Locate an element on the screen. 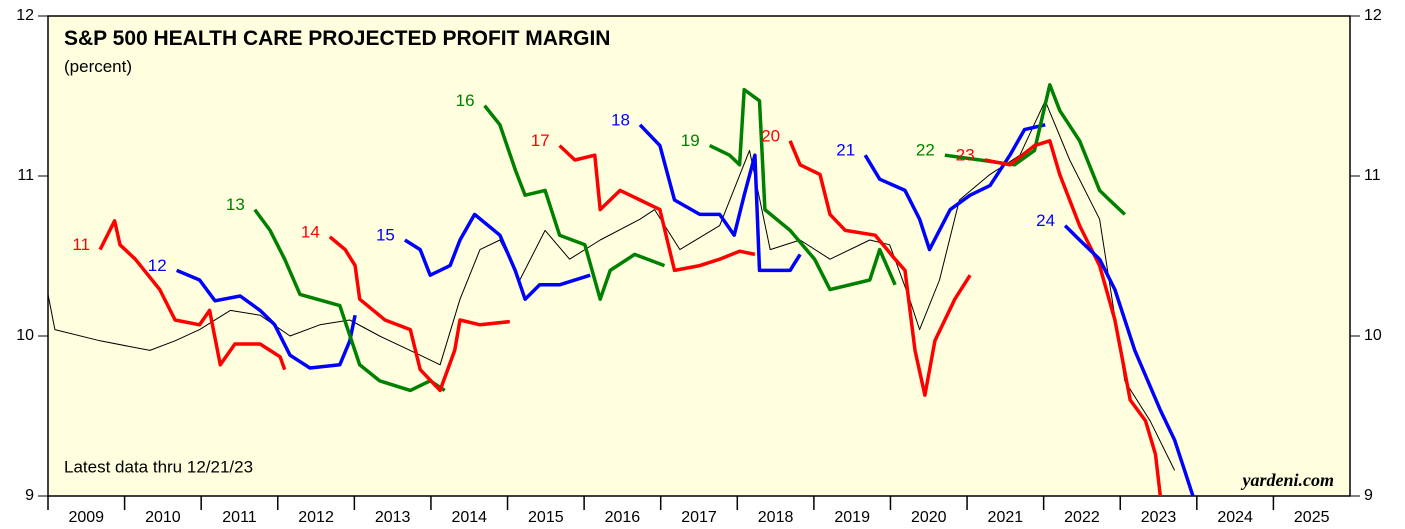 The width and height of the screenshot is (1405, 529). series-label: 17 is located at coordinates (540, 140).